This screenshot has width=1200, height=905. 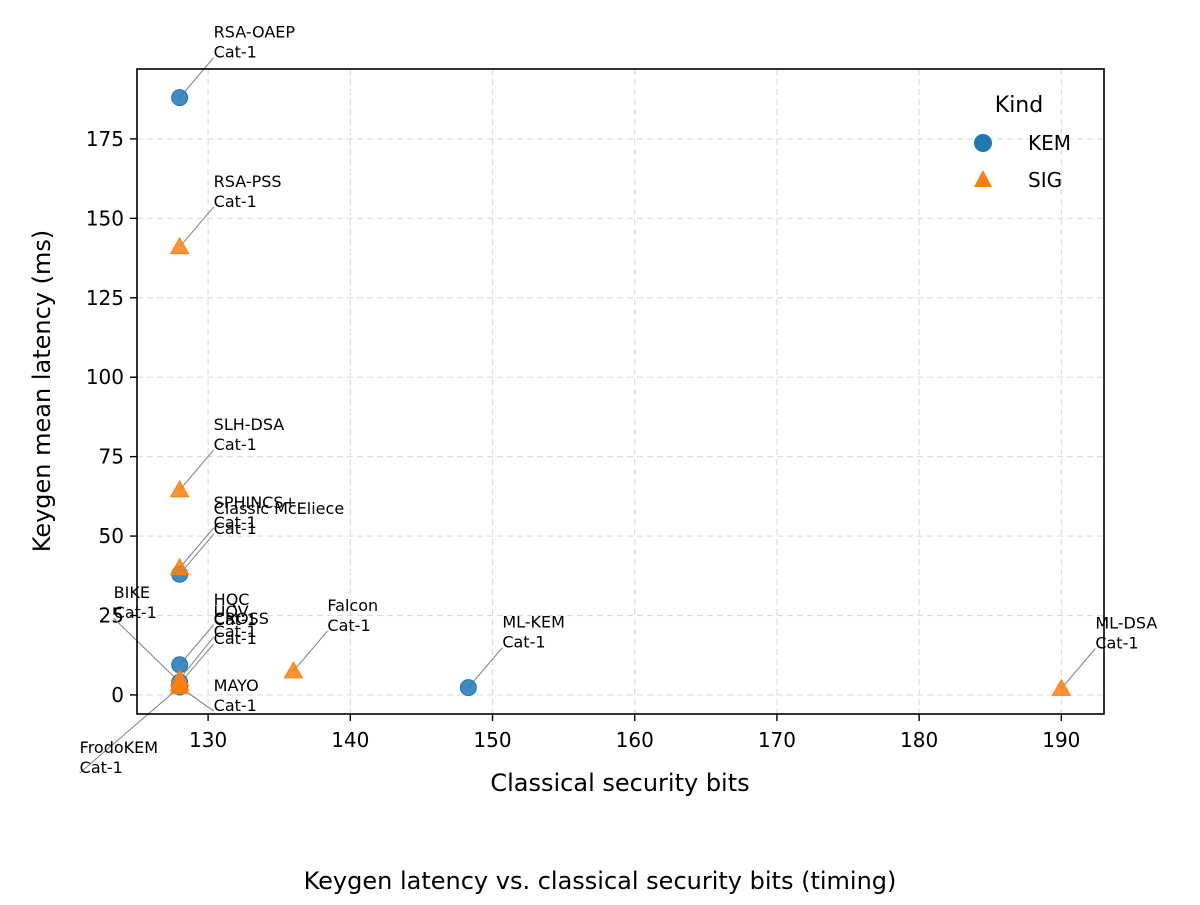 What do you see at coordinates (197, 554) in the screenshot?
I see `connector-classic-mceliece` at bounding box center [197, 554].